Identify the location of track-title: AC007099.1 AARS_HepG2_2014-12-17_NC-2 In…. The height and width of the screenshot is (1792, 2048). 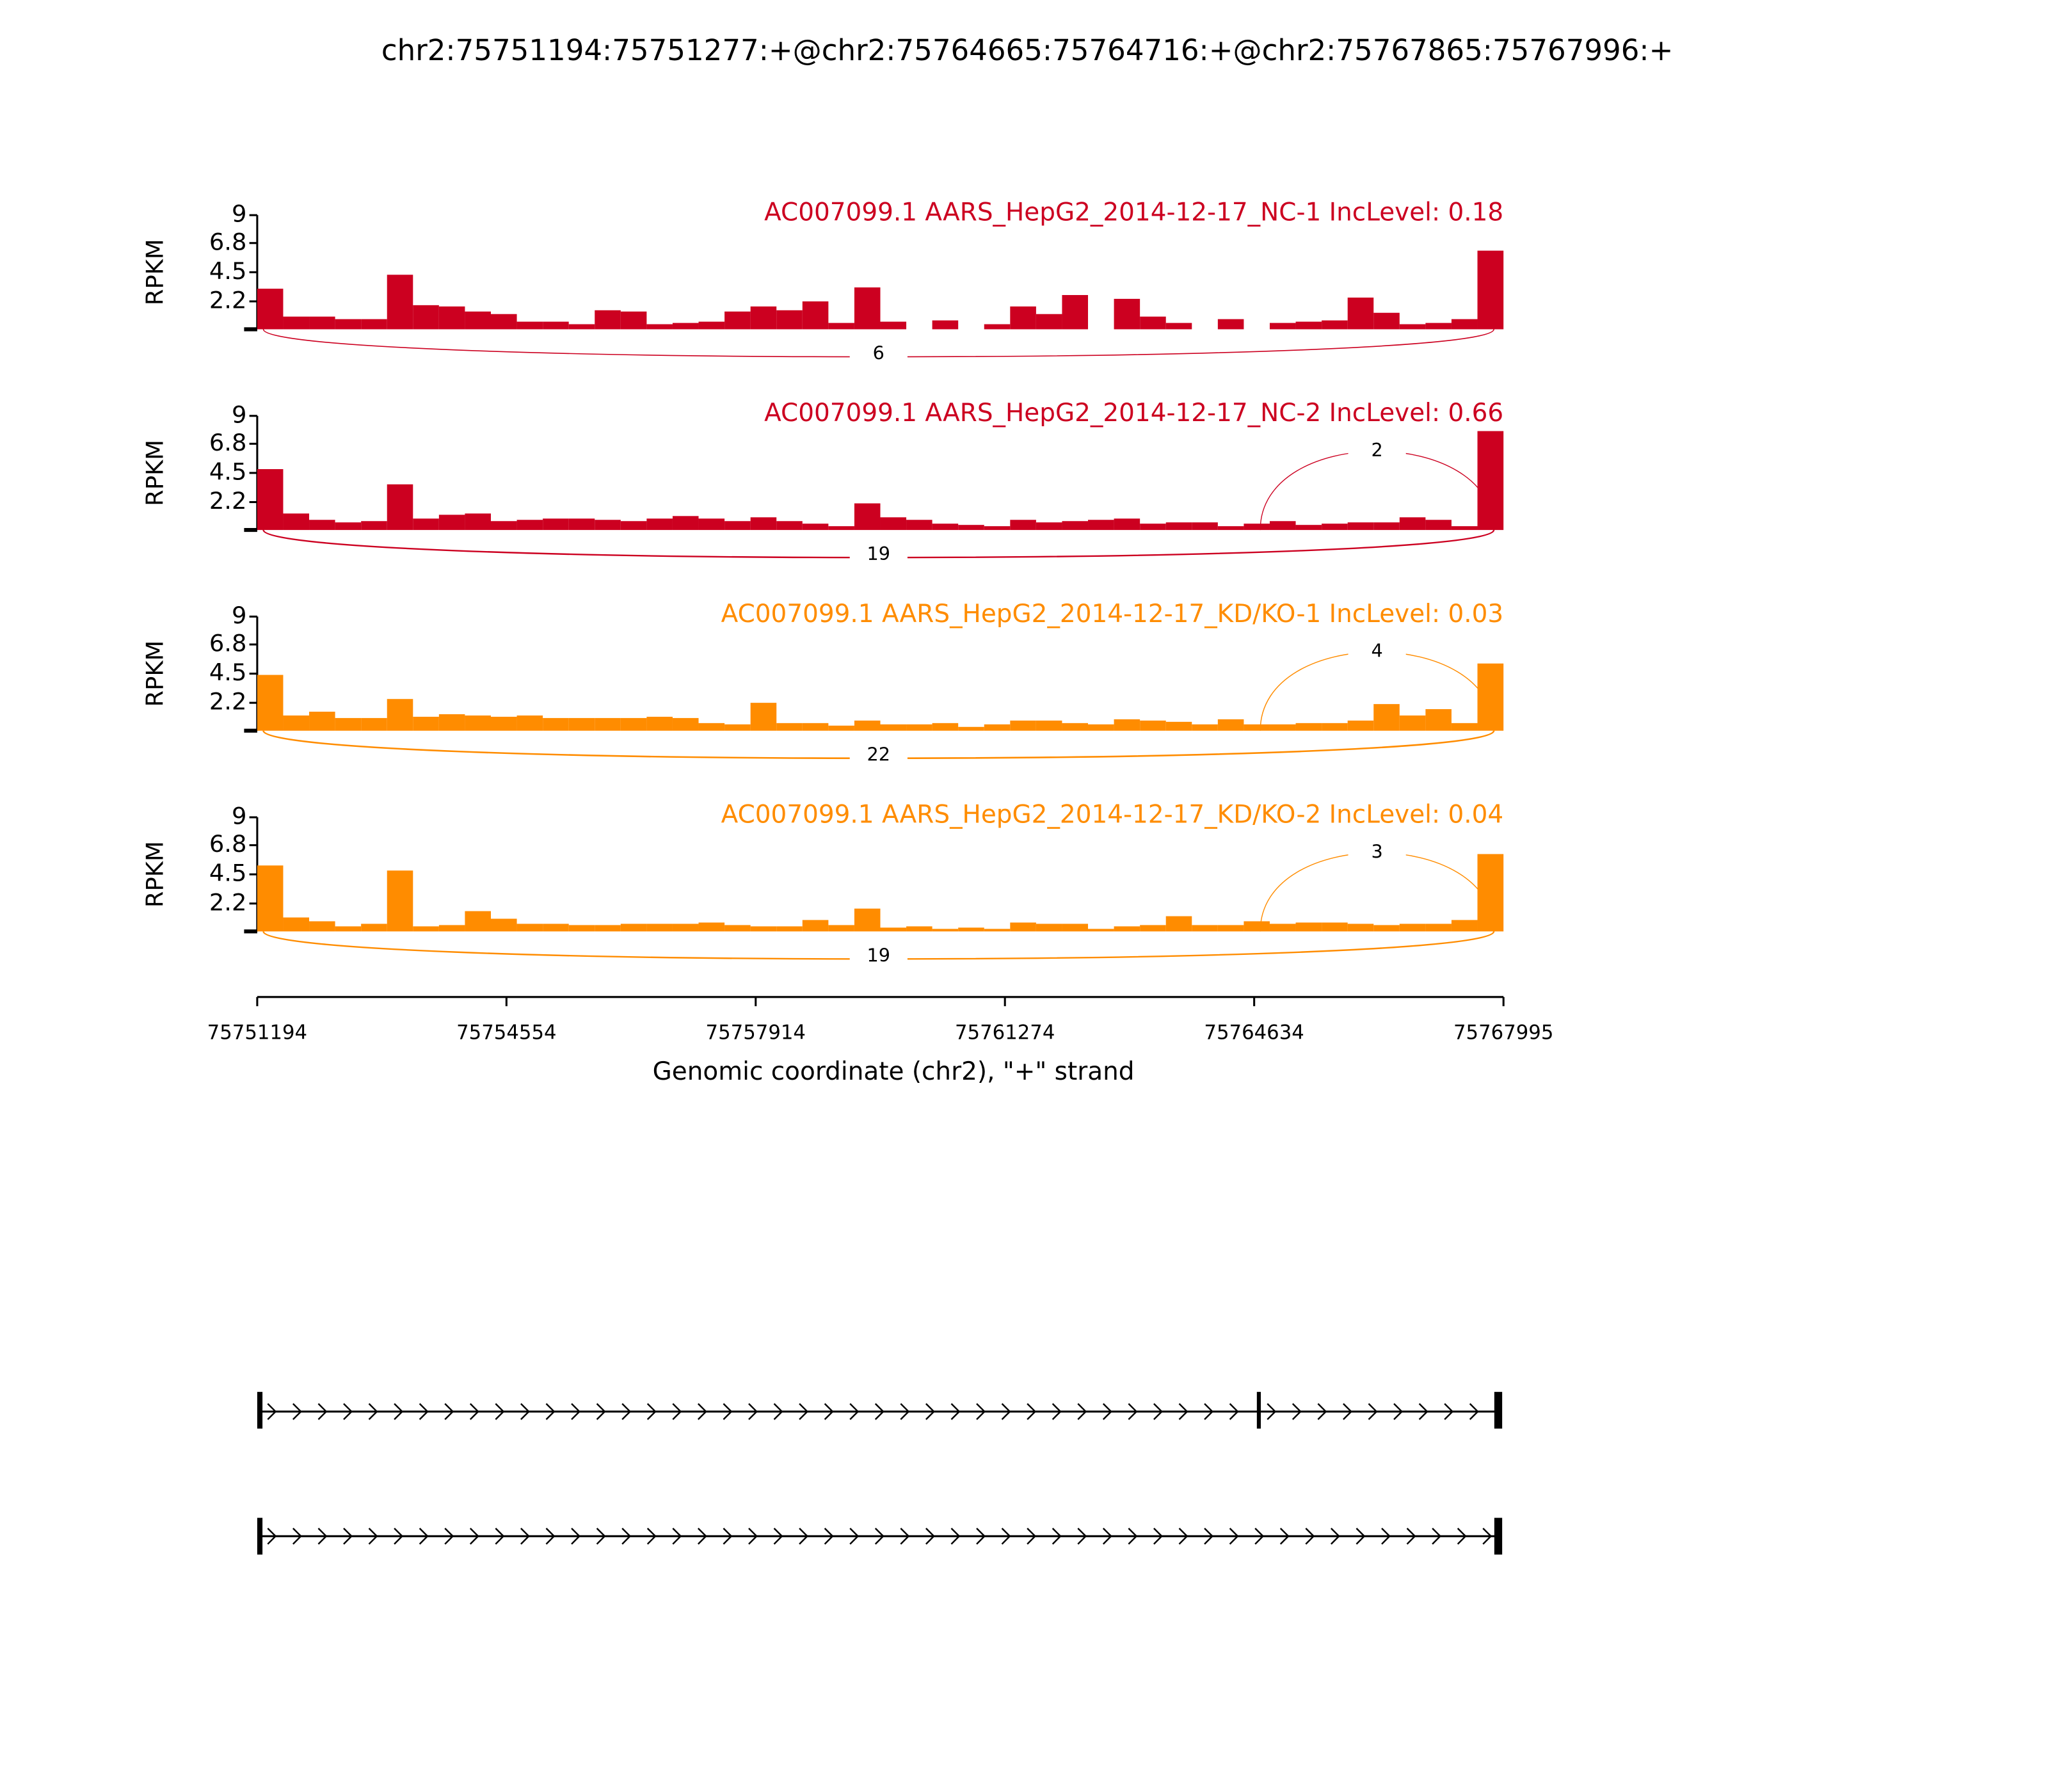
(1133, 413).